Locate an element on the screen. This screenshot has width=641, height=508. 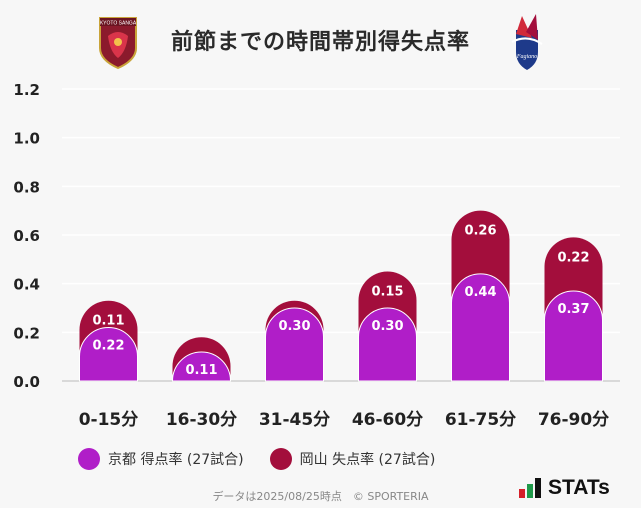
legend-label-away: 岡山 失点率 (27試合) is located at coordinates (367, 460).